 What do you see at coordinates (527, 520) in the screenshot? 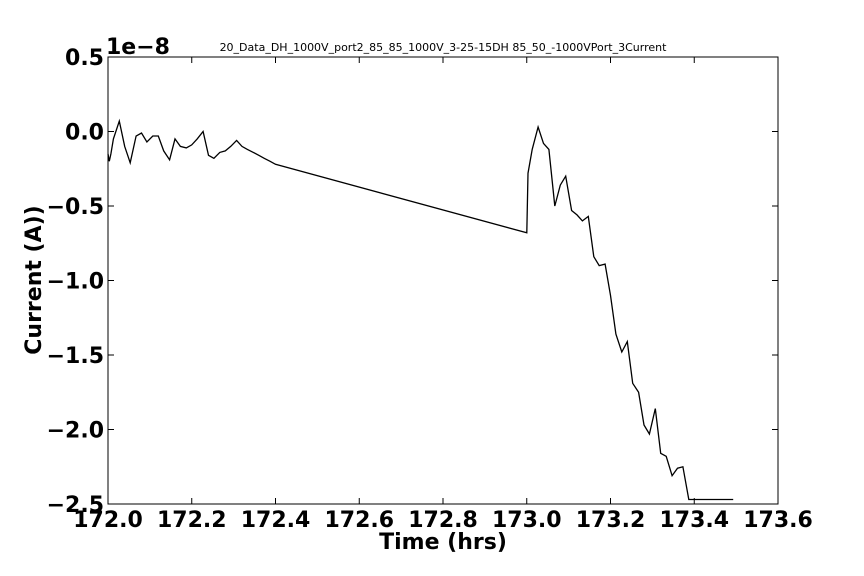
I see `x-tick-label: 173.0` at bounding box center [527, 520].